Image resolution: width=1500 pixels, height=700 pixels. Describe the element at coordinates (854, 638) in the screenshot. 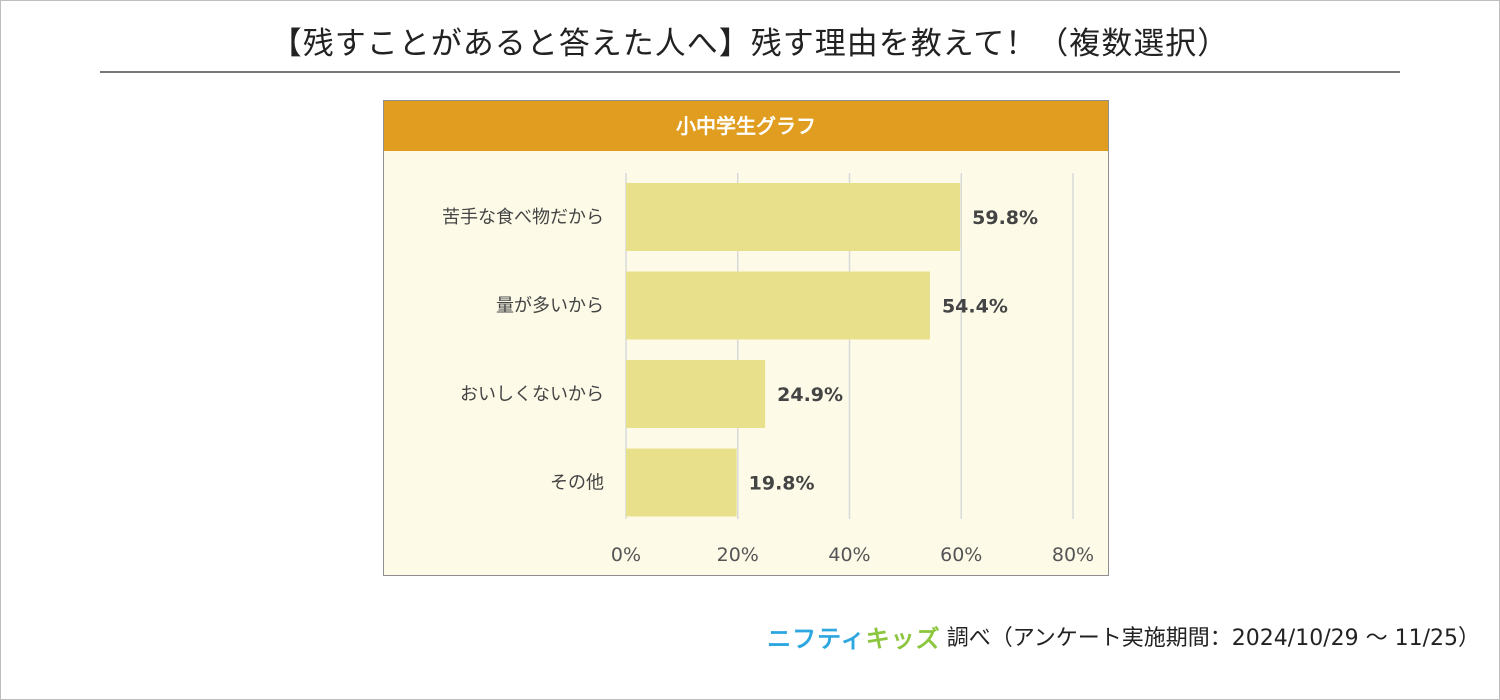

I see `nifty-kids-logo: ニフティキッズ` at that location.